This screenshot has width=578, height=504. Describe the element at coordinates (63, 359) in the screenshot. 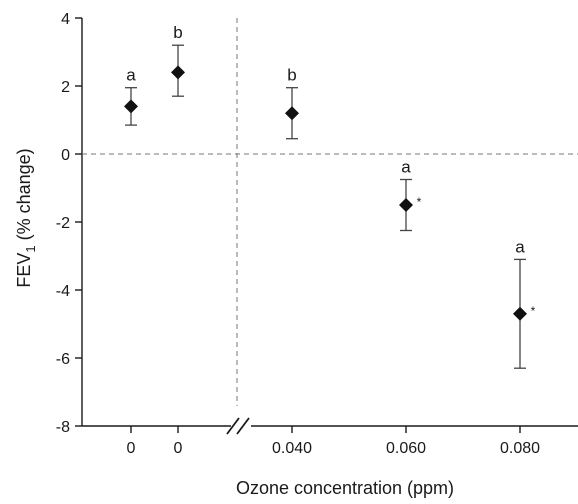

I see `y-tick-label: -6` at that location.